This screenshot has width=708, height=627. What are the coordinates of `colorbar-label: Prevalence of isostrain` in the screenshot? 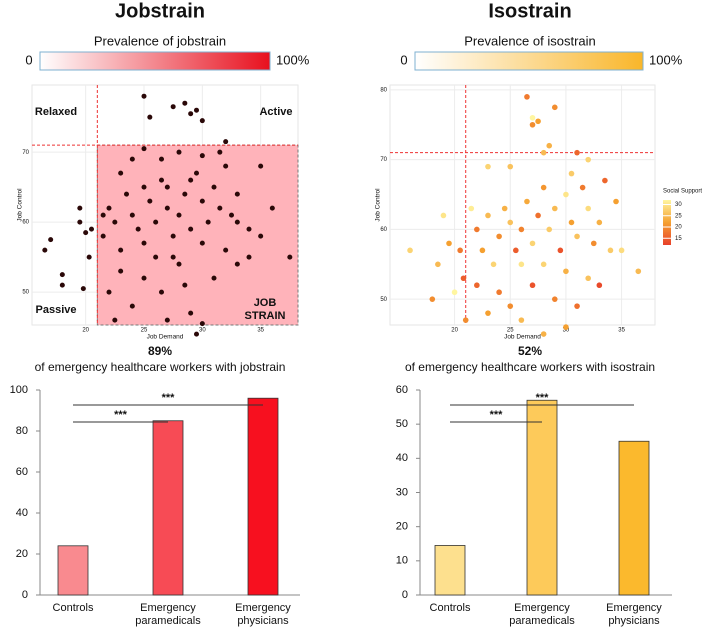 It's located at (530, 40).